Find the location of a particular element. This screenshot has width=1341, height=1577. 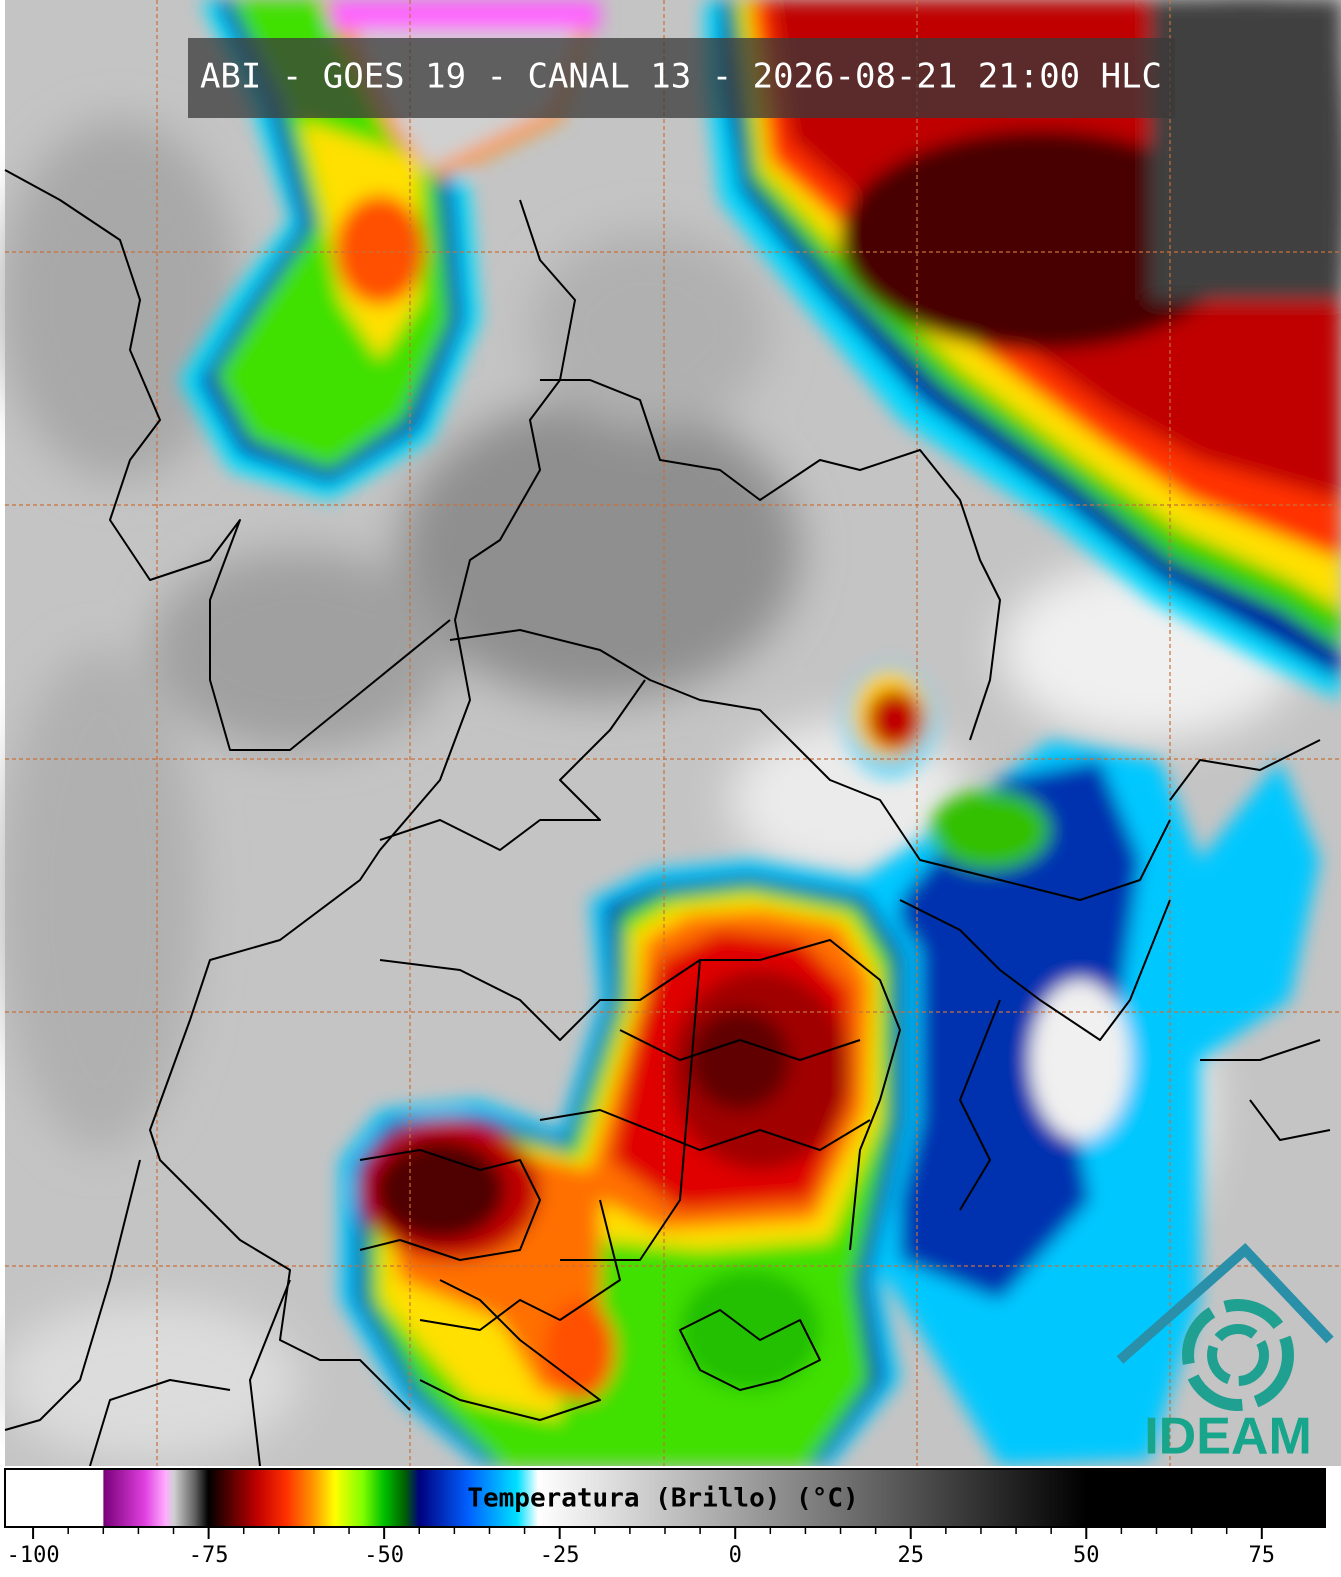

tick-label: -100 is located at coordinates (33, 1555).